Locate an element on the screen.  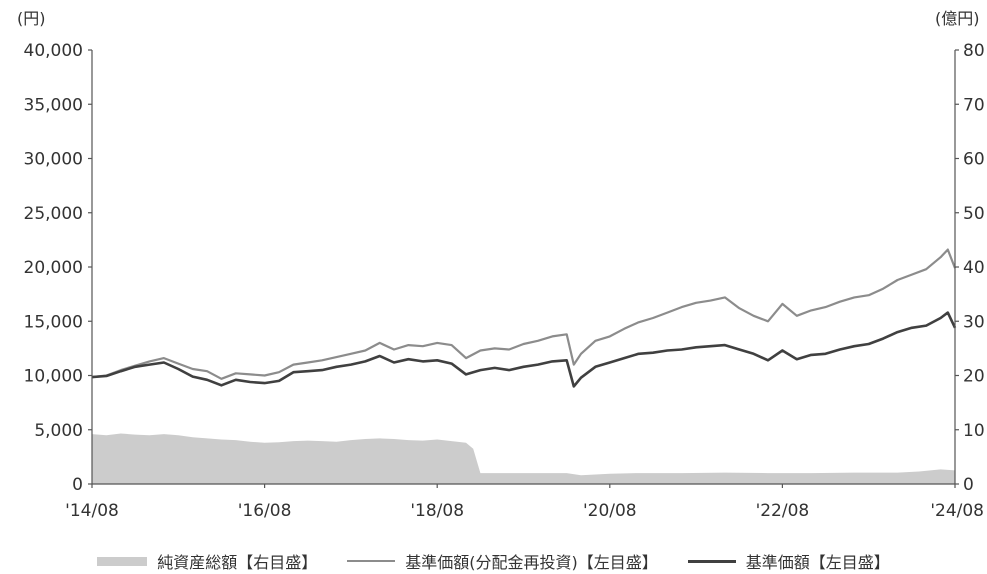
right-tick-label: 40 is located at coordinates (974, 268).